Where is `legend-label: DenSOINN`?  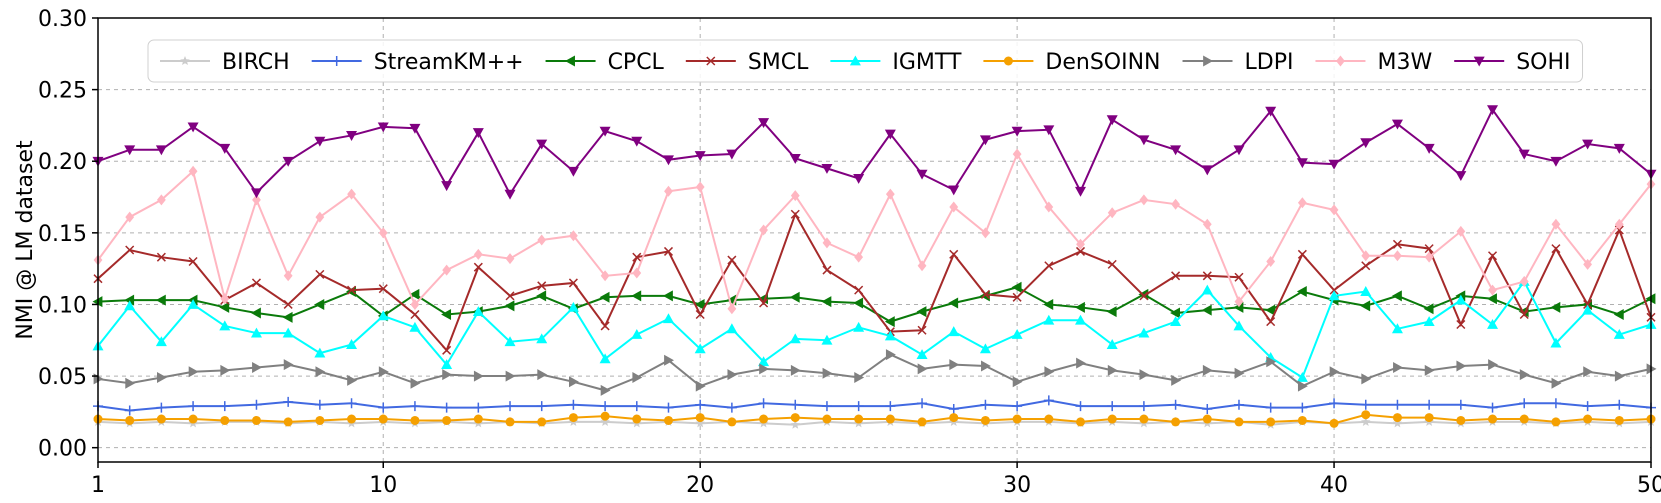
legend-label: DenSOINN is located at coordinates (1102, 62).